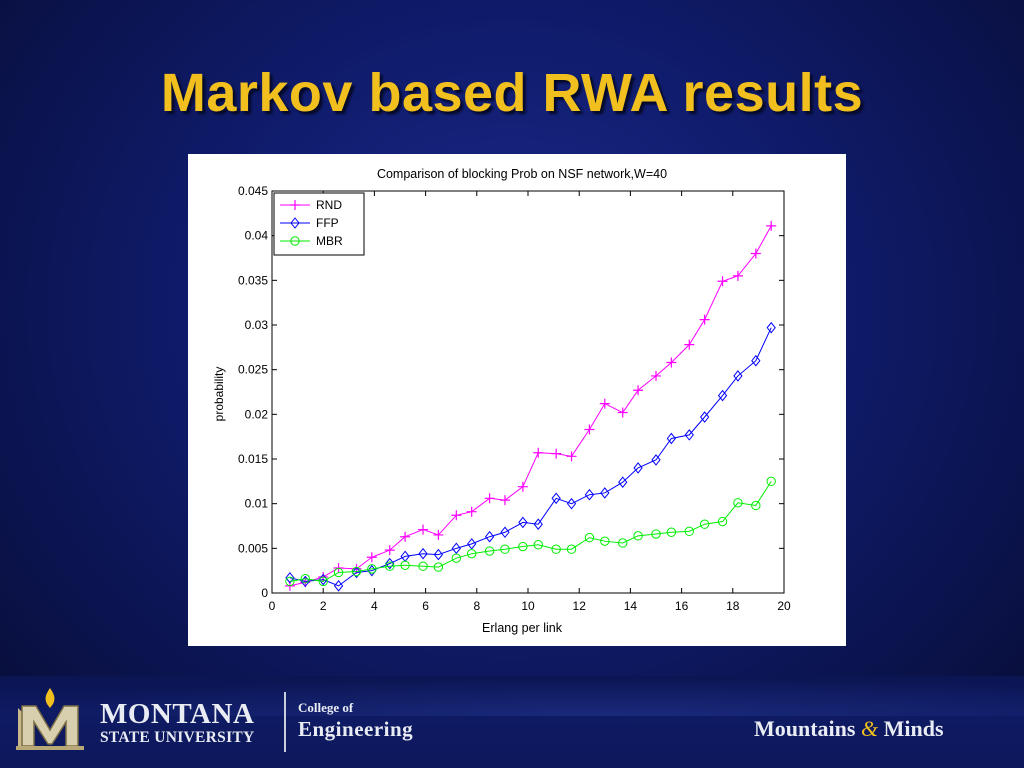 Image resolution: width=1024 pixels, height=768 pixels. I want to click on y-tick-label: 0, so click(264, 593).